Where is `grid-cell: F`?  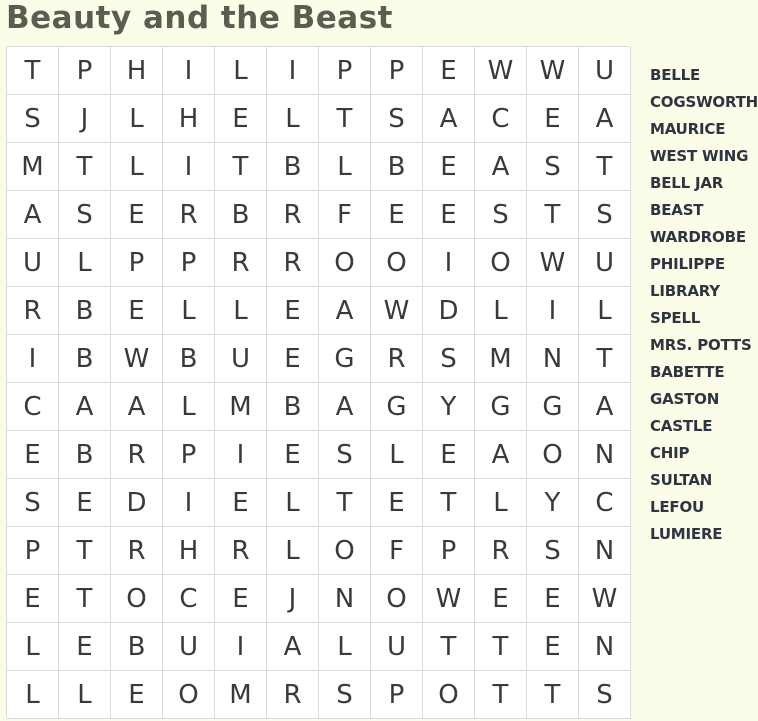 grid-cell: F is located at coordinates (397, 551).